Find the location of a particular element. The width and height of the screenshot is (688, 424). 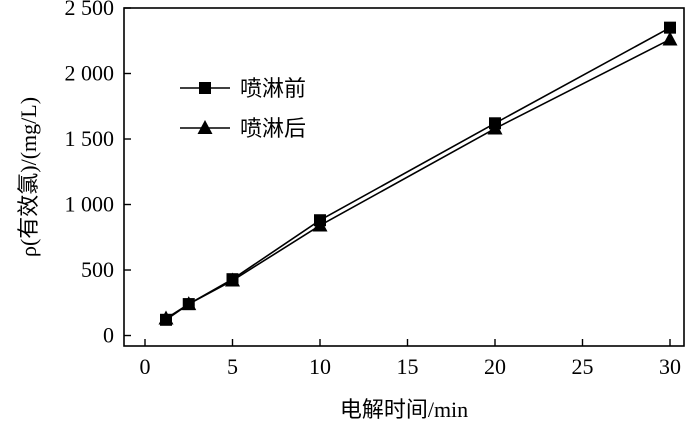

y-axis-title: ρ(有效氯)/(mg/L) is located at coordinates (28, 177).